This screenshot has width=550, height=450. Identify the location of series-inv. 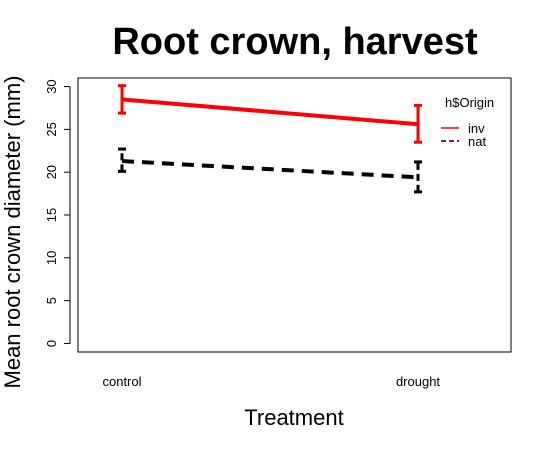
(270, 114).